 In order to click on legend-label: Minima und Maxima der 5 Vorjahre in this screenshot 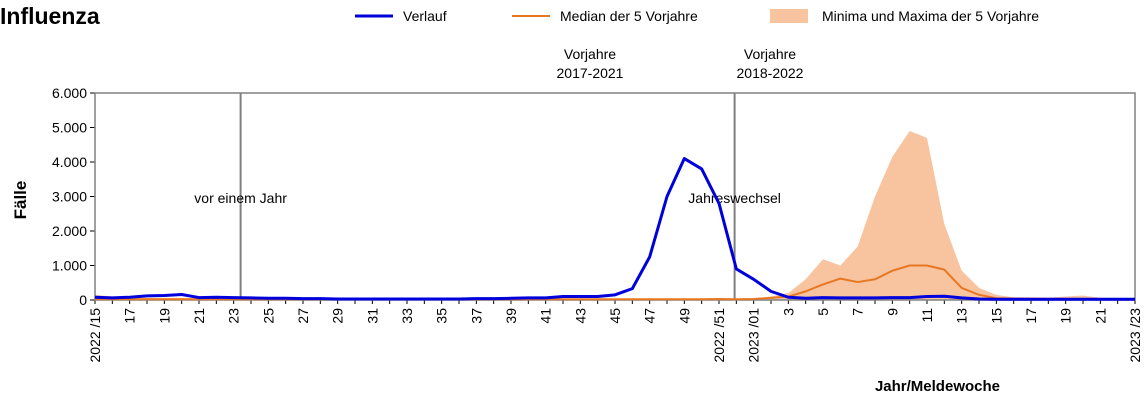, I will do `click(930, 16)`.